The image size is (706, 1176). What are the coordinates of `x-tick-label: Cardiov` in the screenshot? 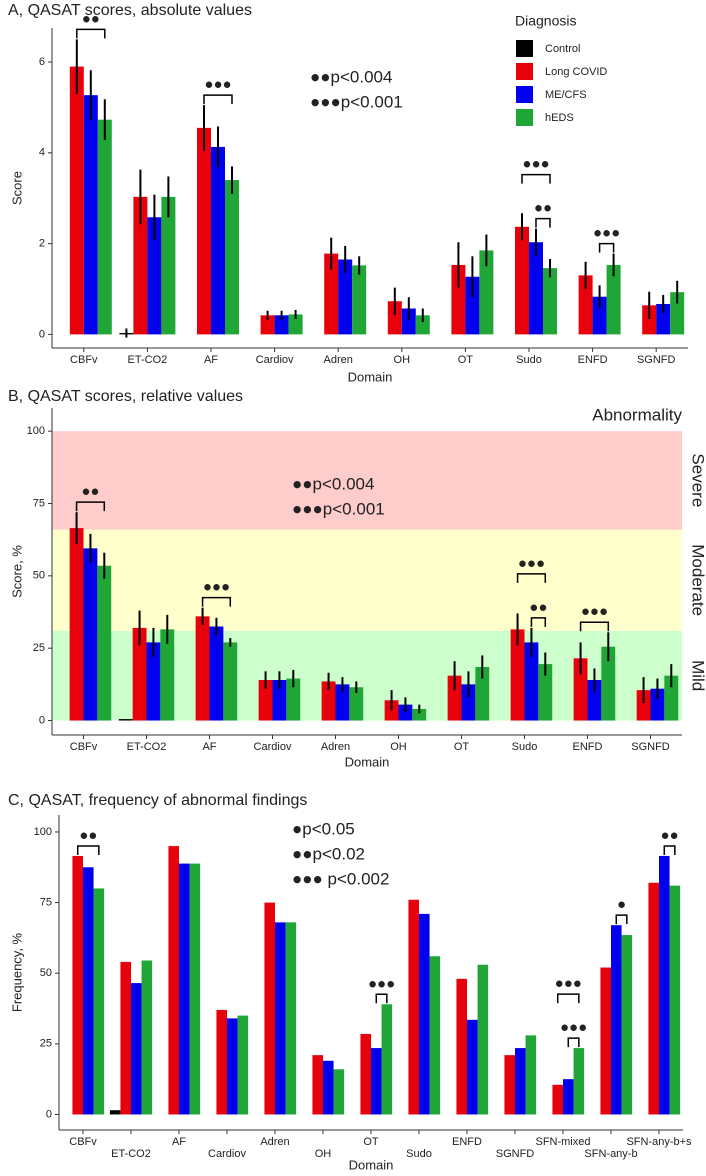 It's located at (273, 747).